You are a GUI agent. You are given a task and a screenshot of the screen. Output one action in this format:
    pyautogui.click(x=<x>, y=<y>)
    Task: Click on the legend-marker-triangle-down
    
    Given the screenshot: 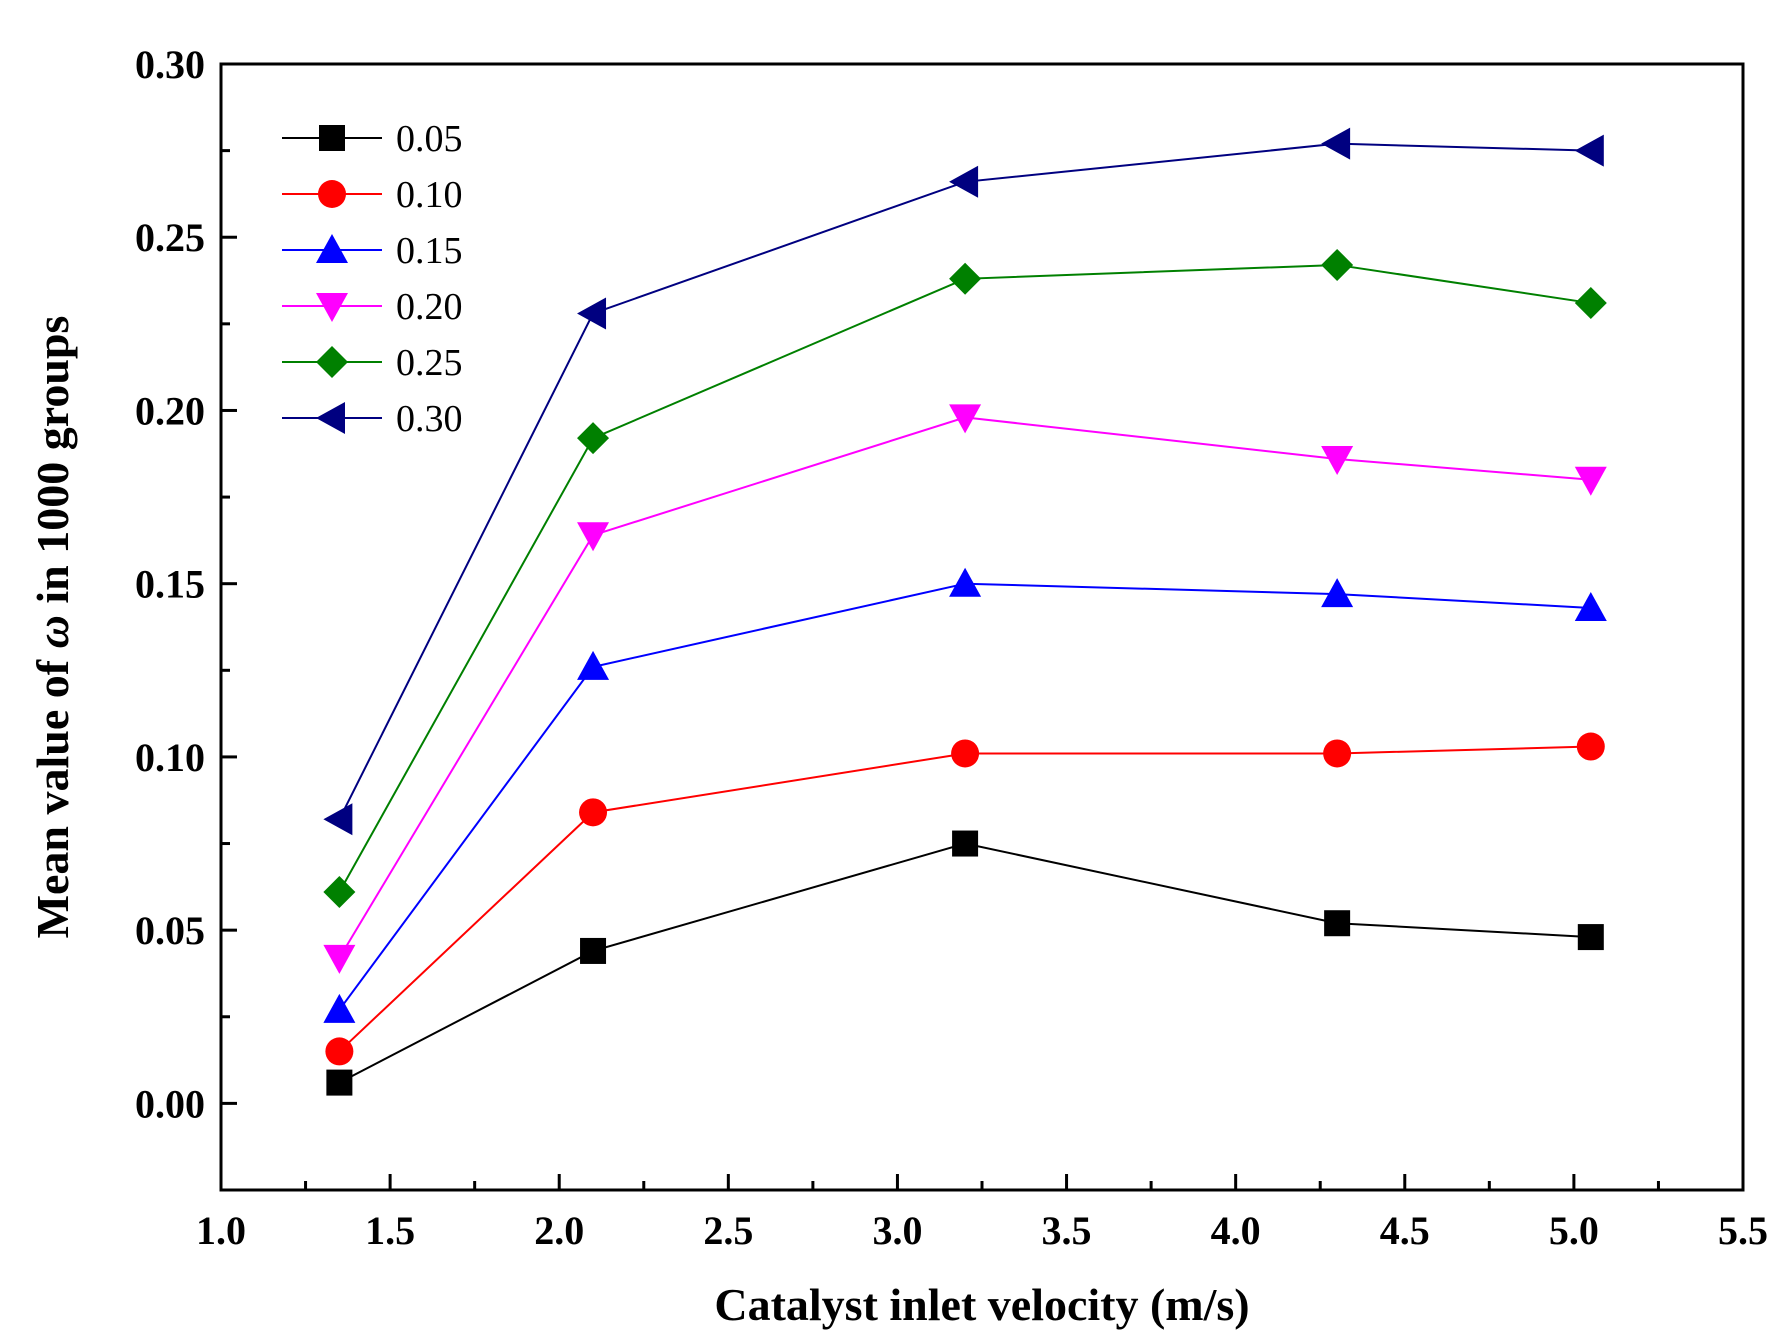 What is the action you would take?
    pyautogui.click(x=332, y=307)
    